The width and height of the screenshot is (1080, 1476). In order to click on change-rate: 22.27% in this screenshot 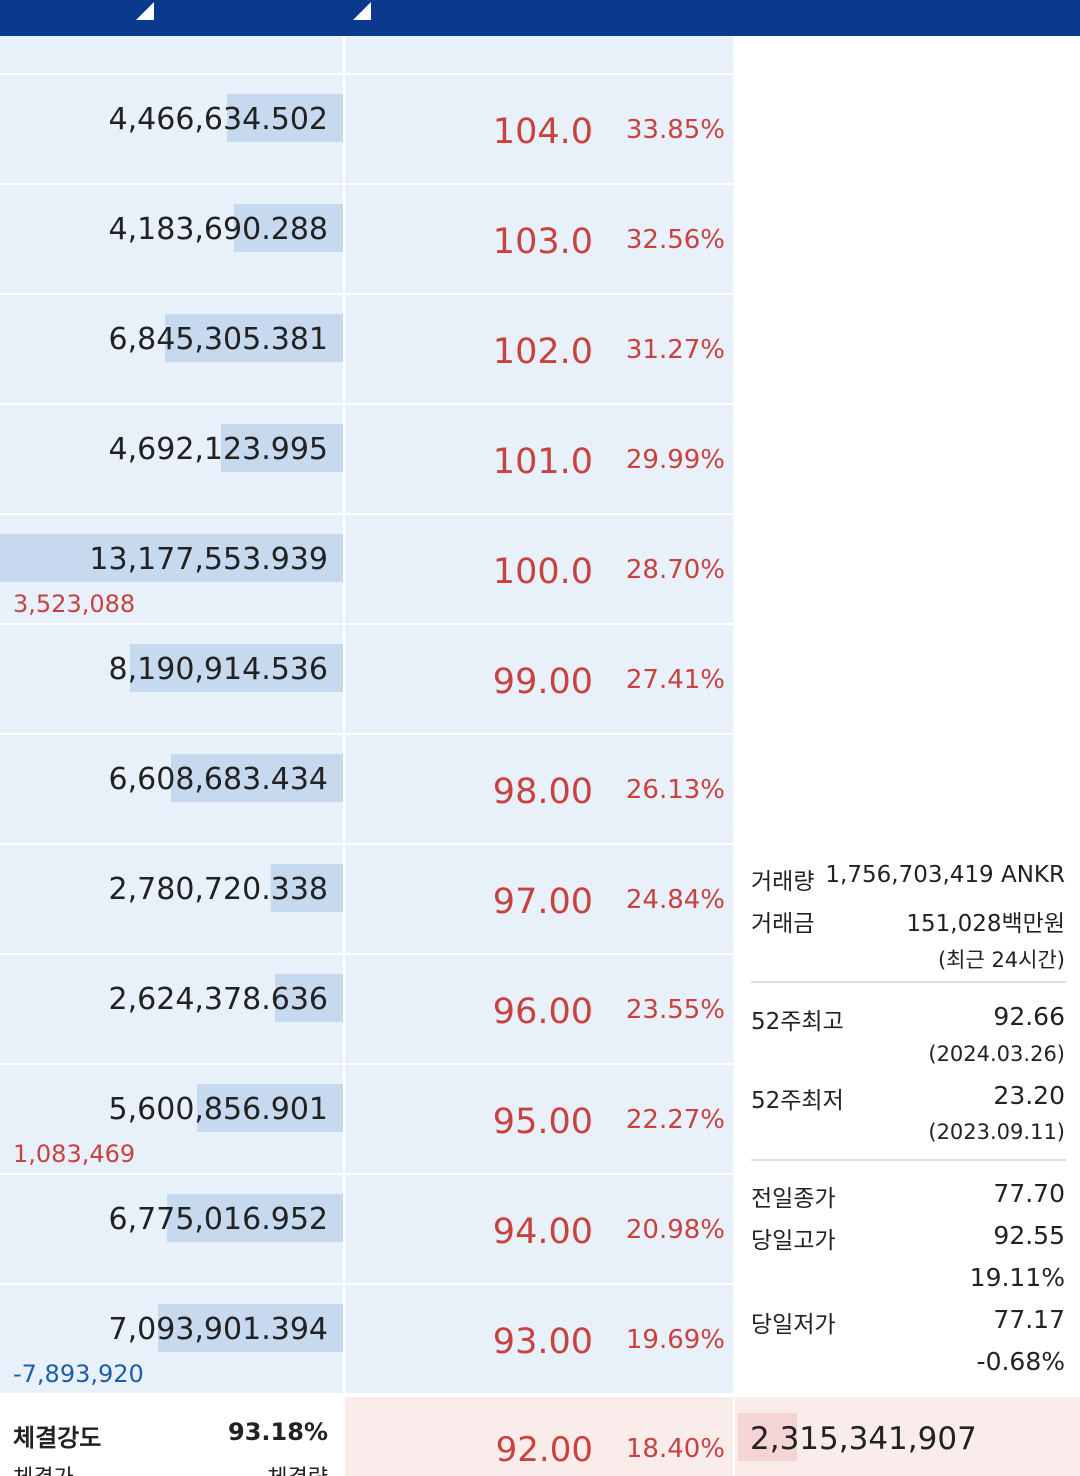, I will do `click(675, 1120)`.